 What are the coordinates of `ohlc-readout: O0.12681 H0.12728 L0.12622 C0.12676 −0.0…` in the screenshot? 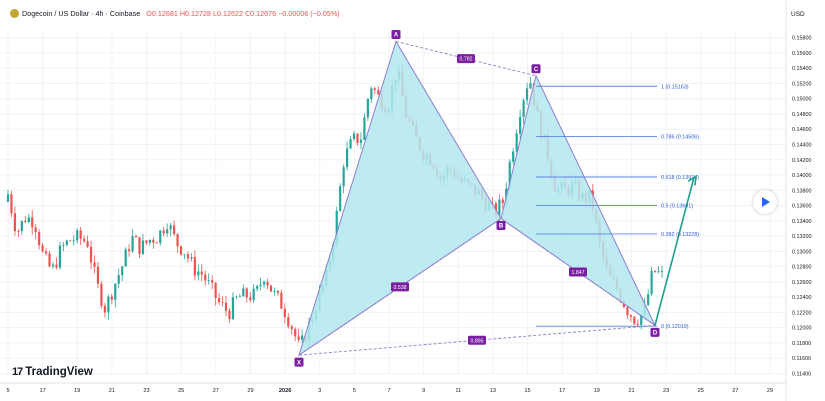 It's located at (243, 13).